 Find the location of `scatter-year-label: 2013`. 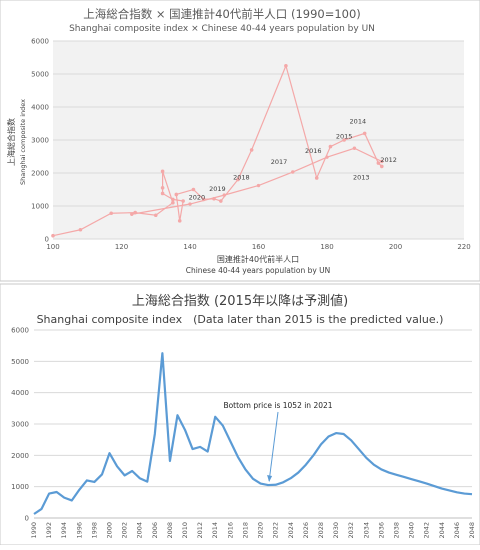

scatter-year-label: 2013 is located at coordinates (361, 178).